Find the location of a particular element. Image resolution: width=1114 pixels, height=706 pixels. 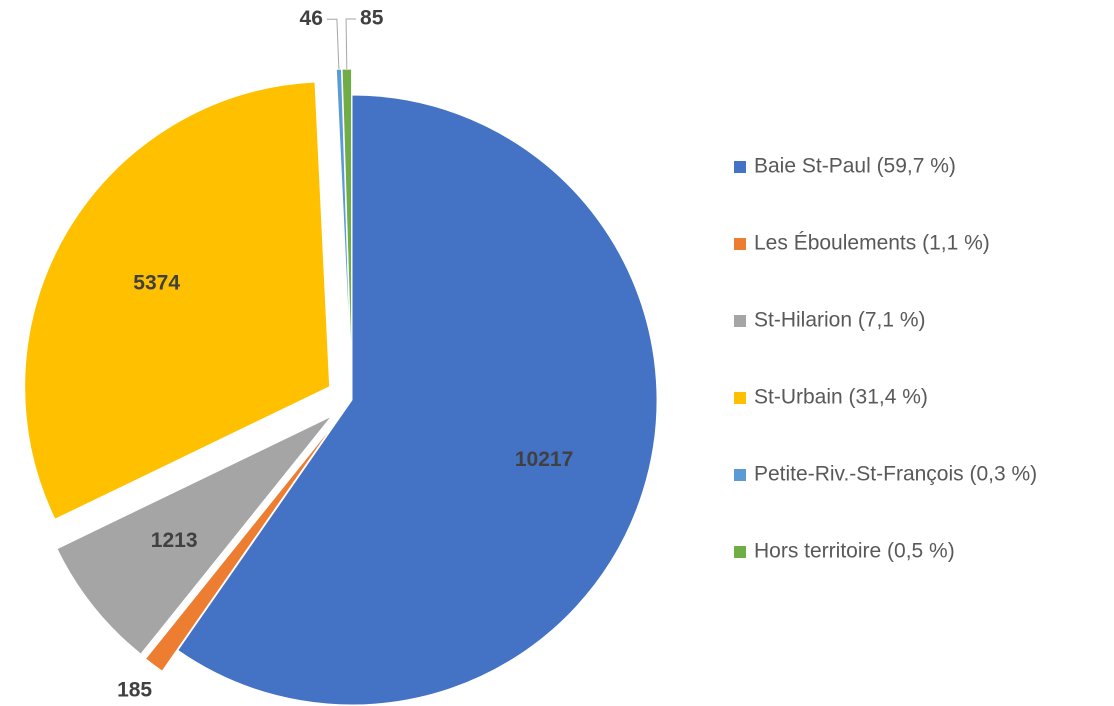

data-label: 46 is located at coordinates (311, 18).